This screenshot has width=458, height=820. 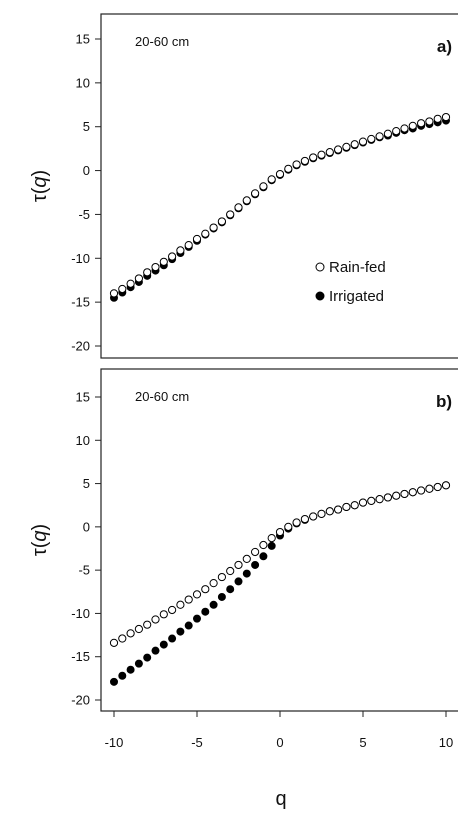 What do you see at coordinates (280, 799) in the screenshot?
I see `x-axis-title: q` at bounding box center [280, 799].